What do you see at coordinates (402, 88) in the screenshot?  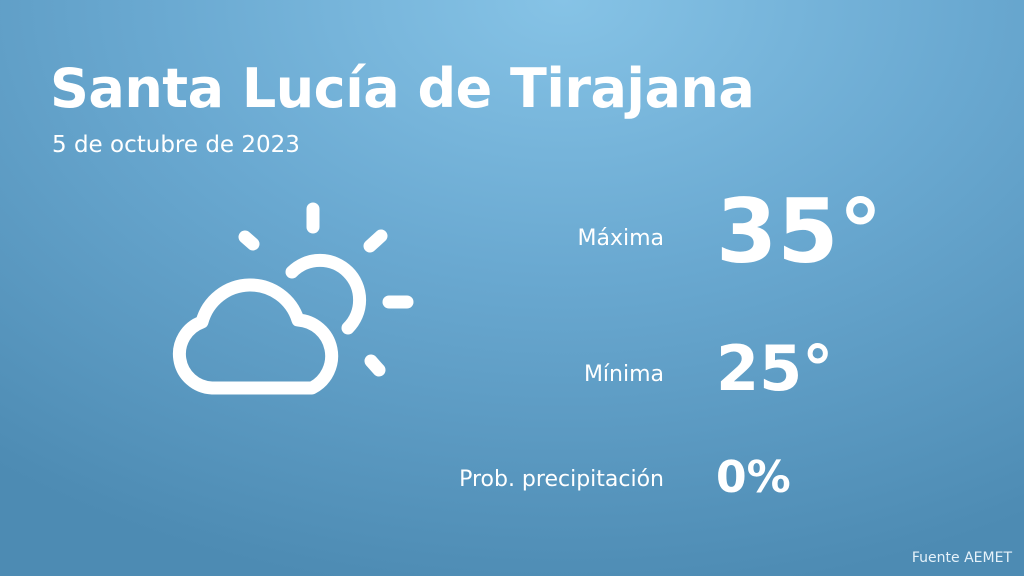 I see `location-title: Santa Lucía de Tirajana` at bounding box center [402, 88].